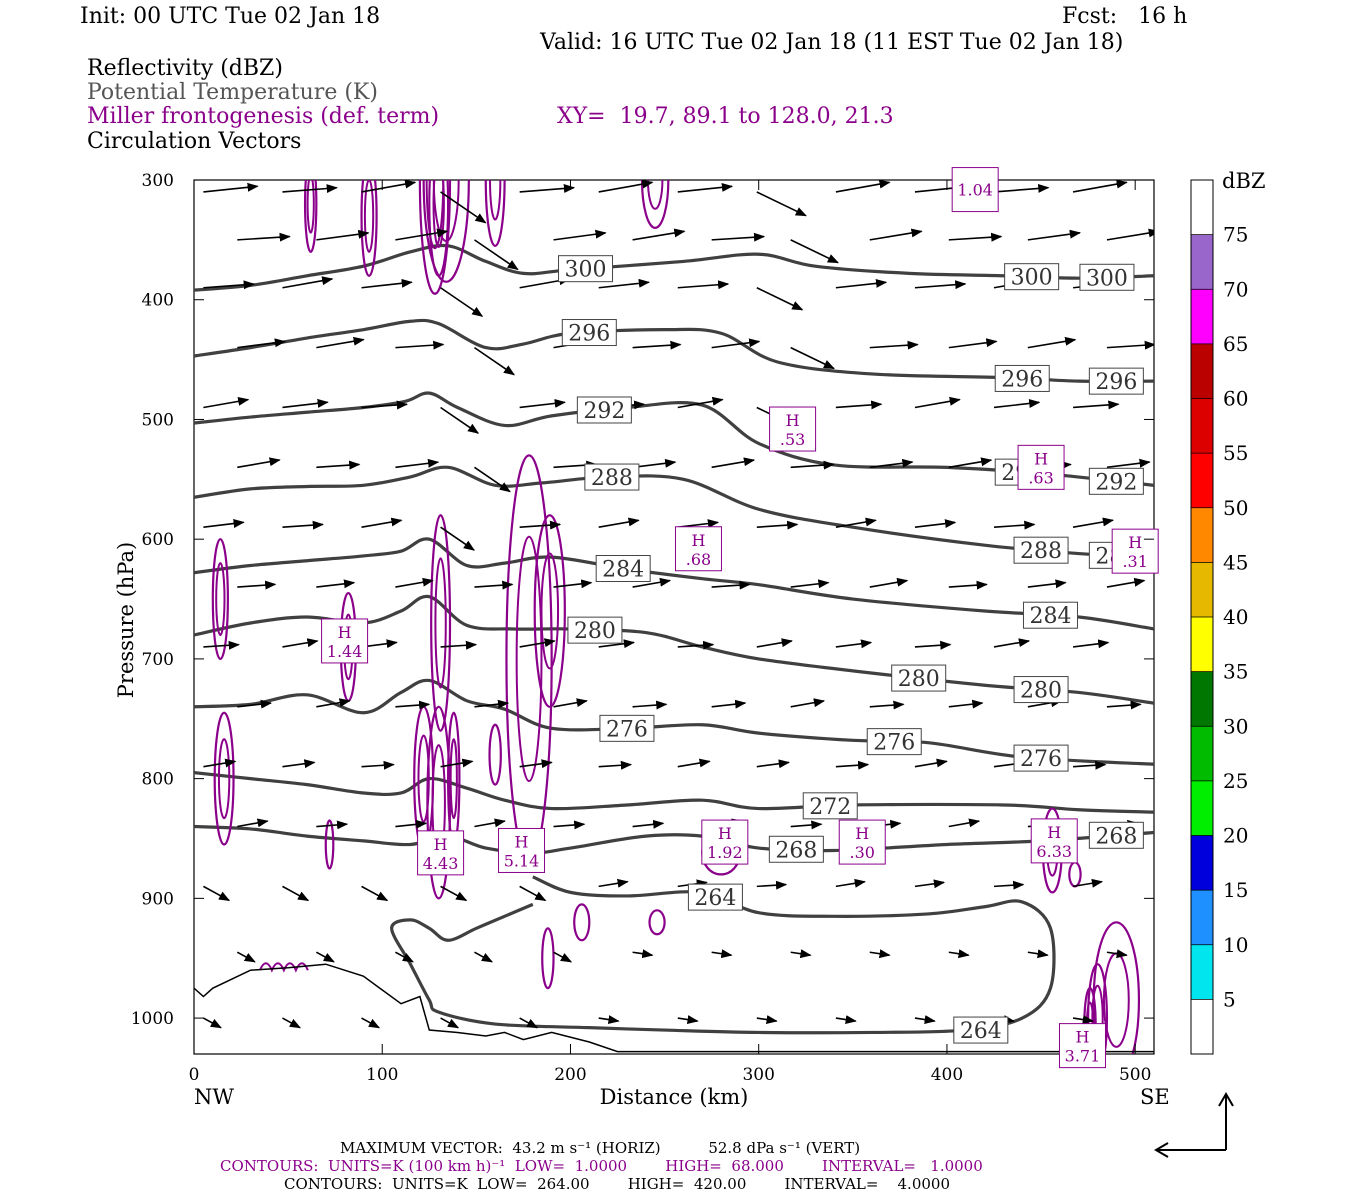 This screenshot has height=1200, width=1350. Describe the element at coordinates (570, 1075) in the screenshot. I see `x-tick-label: 200` at that location.